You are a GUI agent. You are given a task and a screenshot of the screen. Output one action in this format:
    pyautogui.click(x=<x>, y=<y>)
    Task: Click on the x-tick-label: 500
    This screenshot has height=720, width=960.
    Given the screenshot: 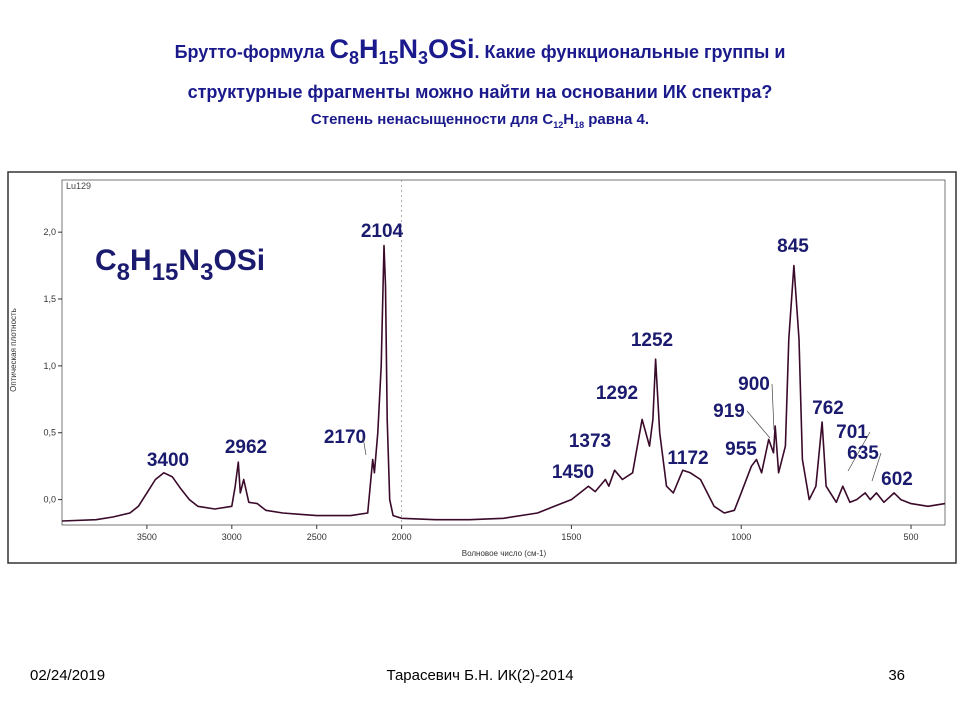 What is the action you would take?
    pyautogui.click(x=911, y=537)
    